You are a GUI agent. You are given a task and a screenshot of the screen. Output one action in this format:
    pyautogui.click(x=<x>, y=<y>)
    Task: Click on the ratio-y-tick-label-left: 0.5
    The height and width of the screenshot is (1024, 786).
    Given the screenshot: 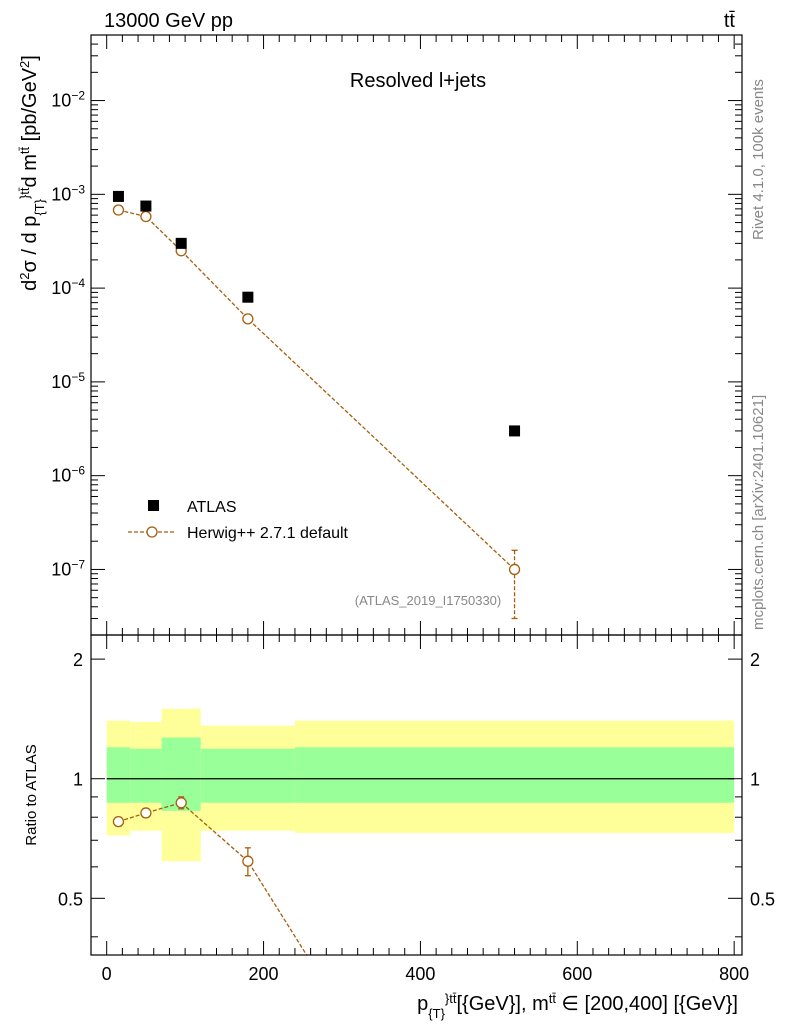 What is the action you would take?
    pyautogui.click(x=70, y=899)
    